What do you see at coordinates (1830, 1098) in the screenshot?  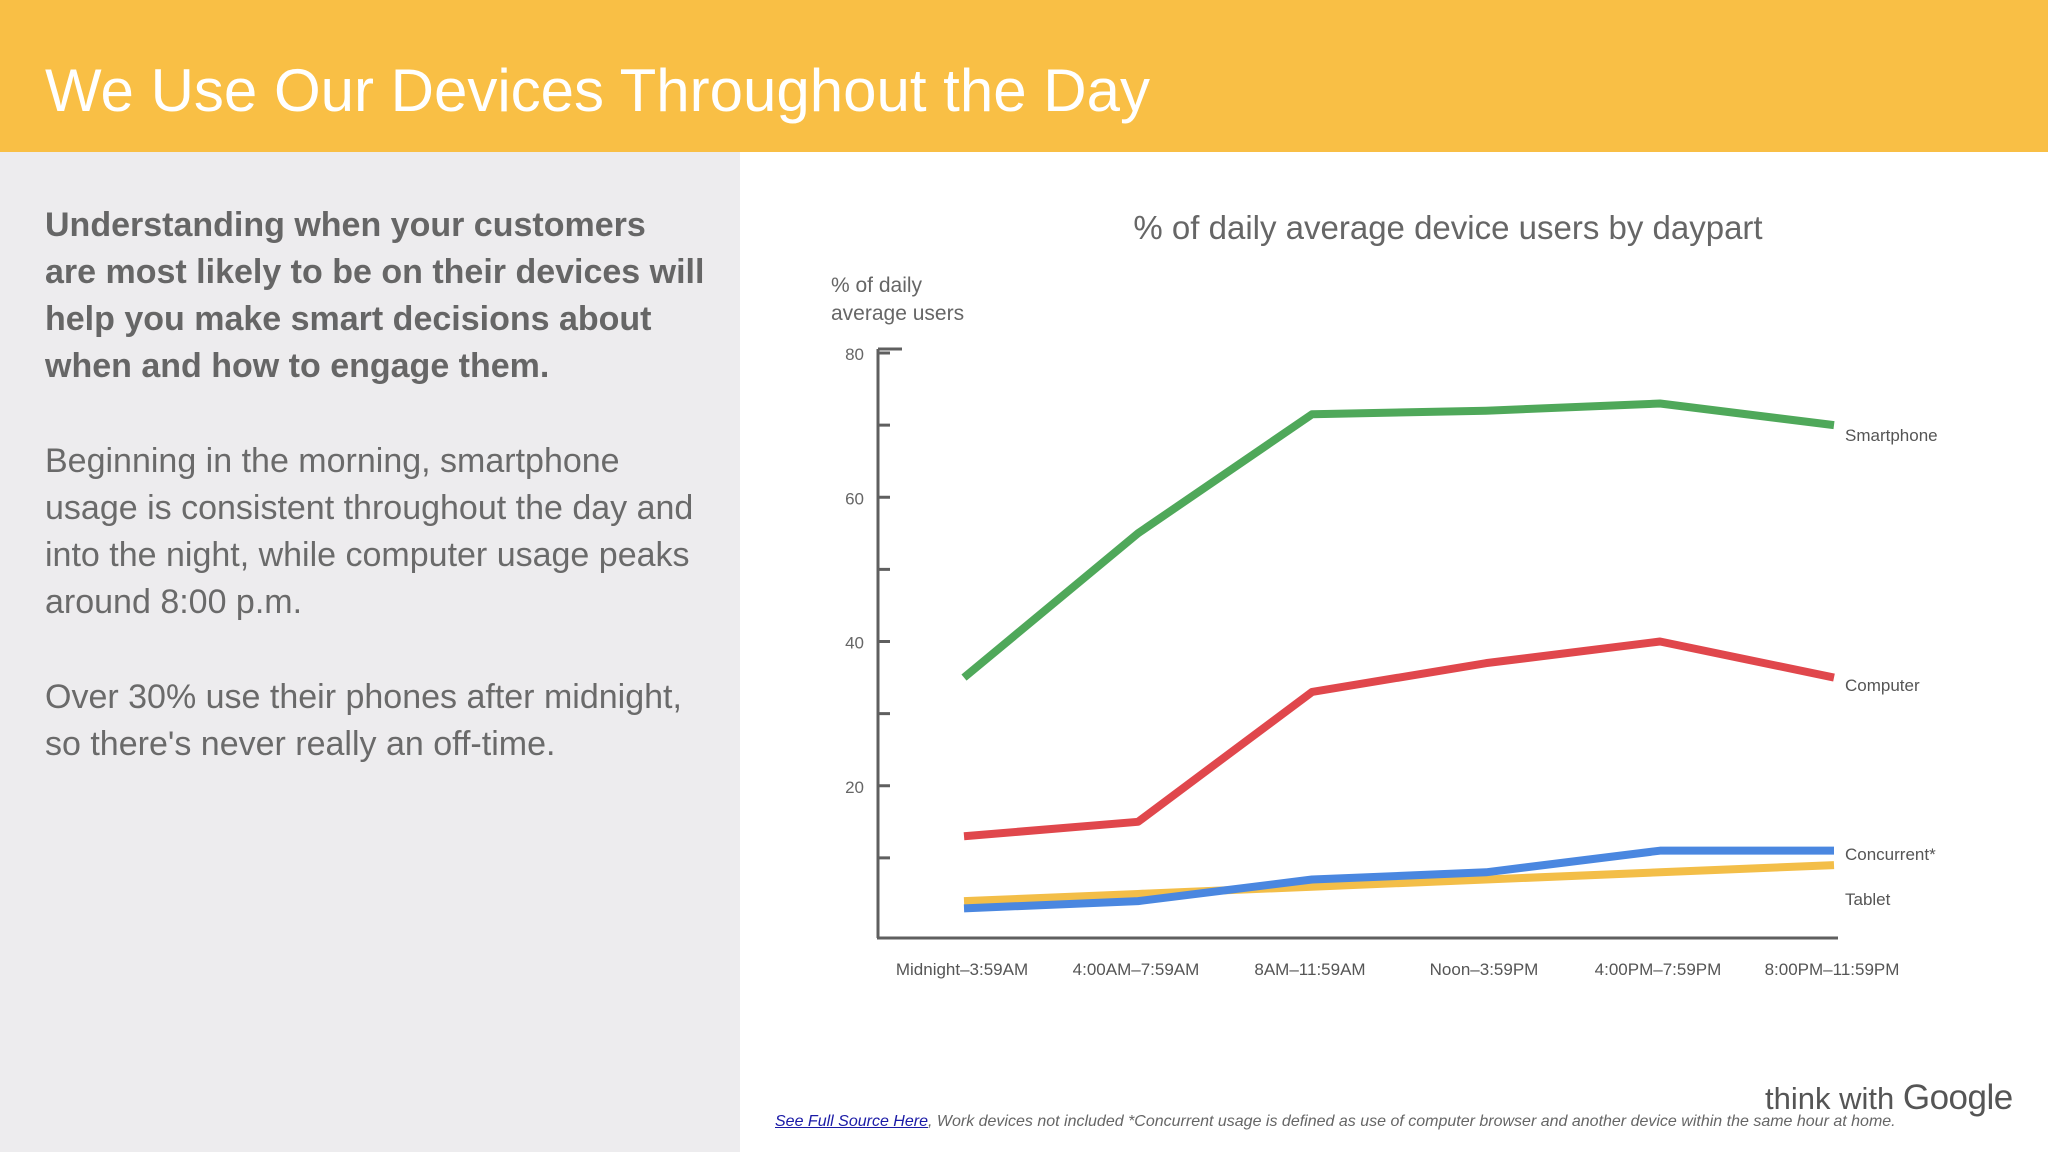 I see `logo-prefix: think with` at bounding box center [1830, 1098].